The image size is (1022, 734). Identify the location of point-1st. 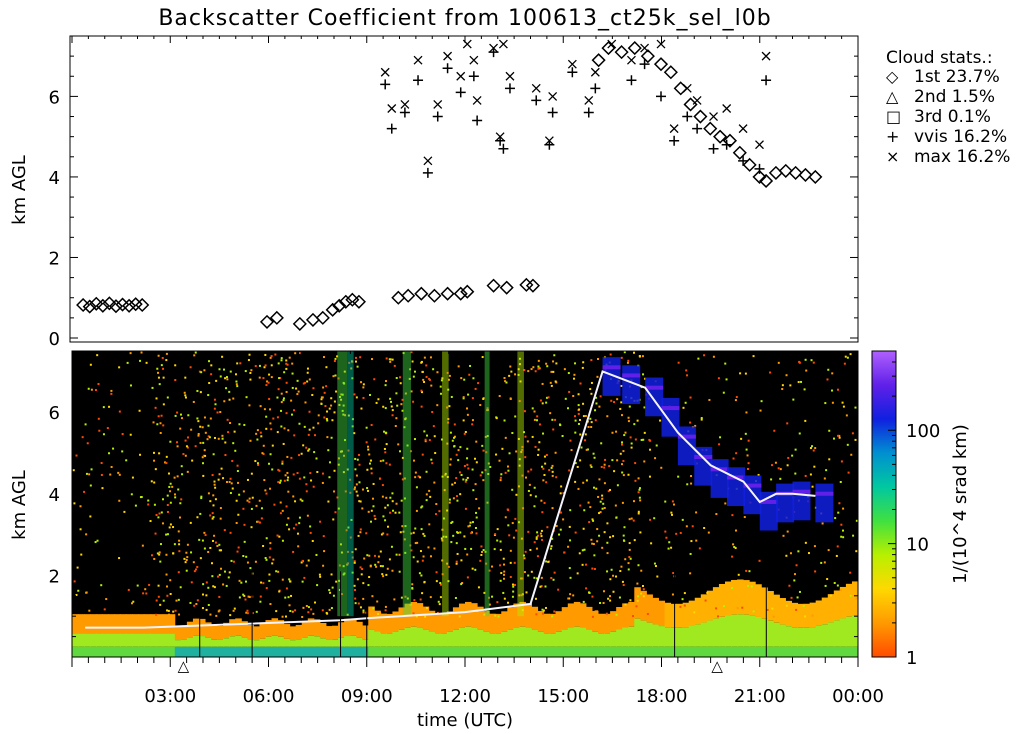
(434, 295).